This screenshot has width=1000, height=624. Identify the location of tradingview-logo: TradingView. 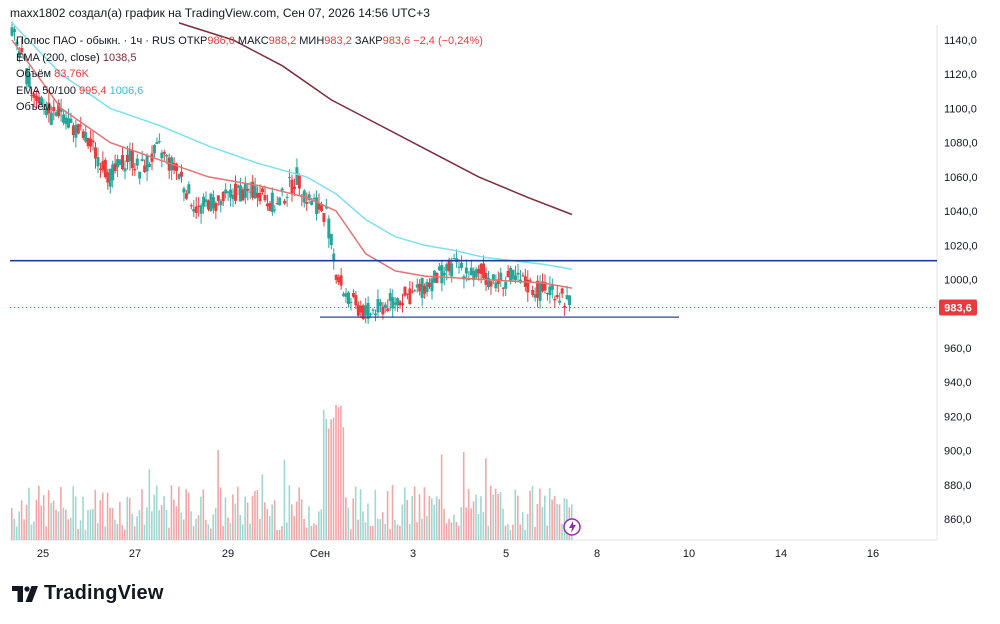
(88, 593).